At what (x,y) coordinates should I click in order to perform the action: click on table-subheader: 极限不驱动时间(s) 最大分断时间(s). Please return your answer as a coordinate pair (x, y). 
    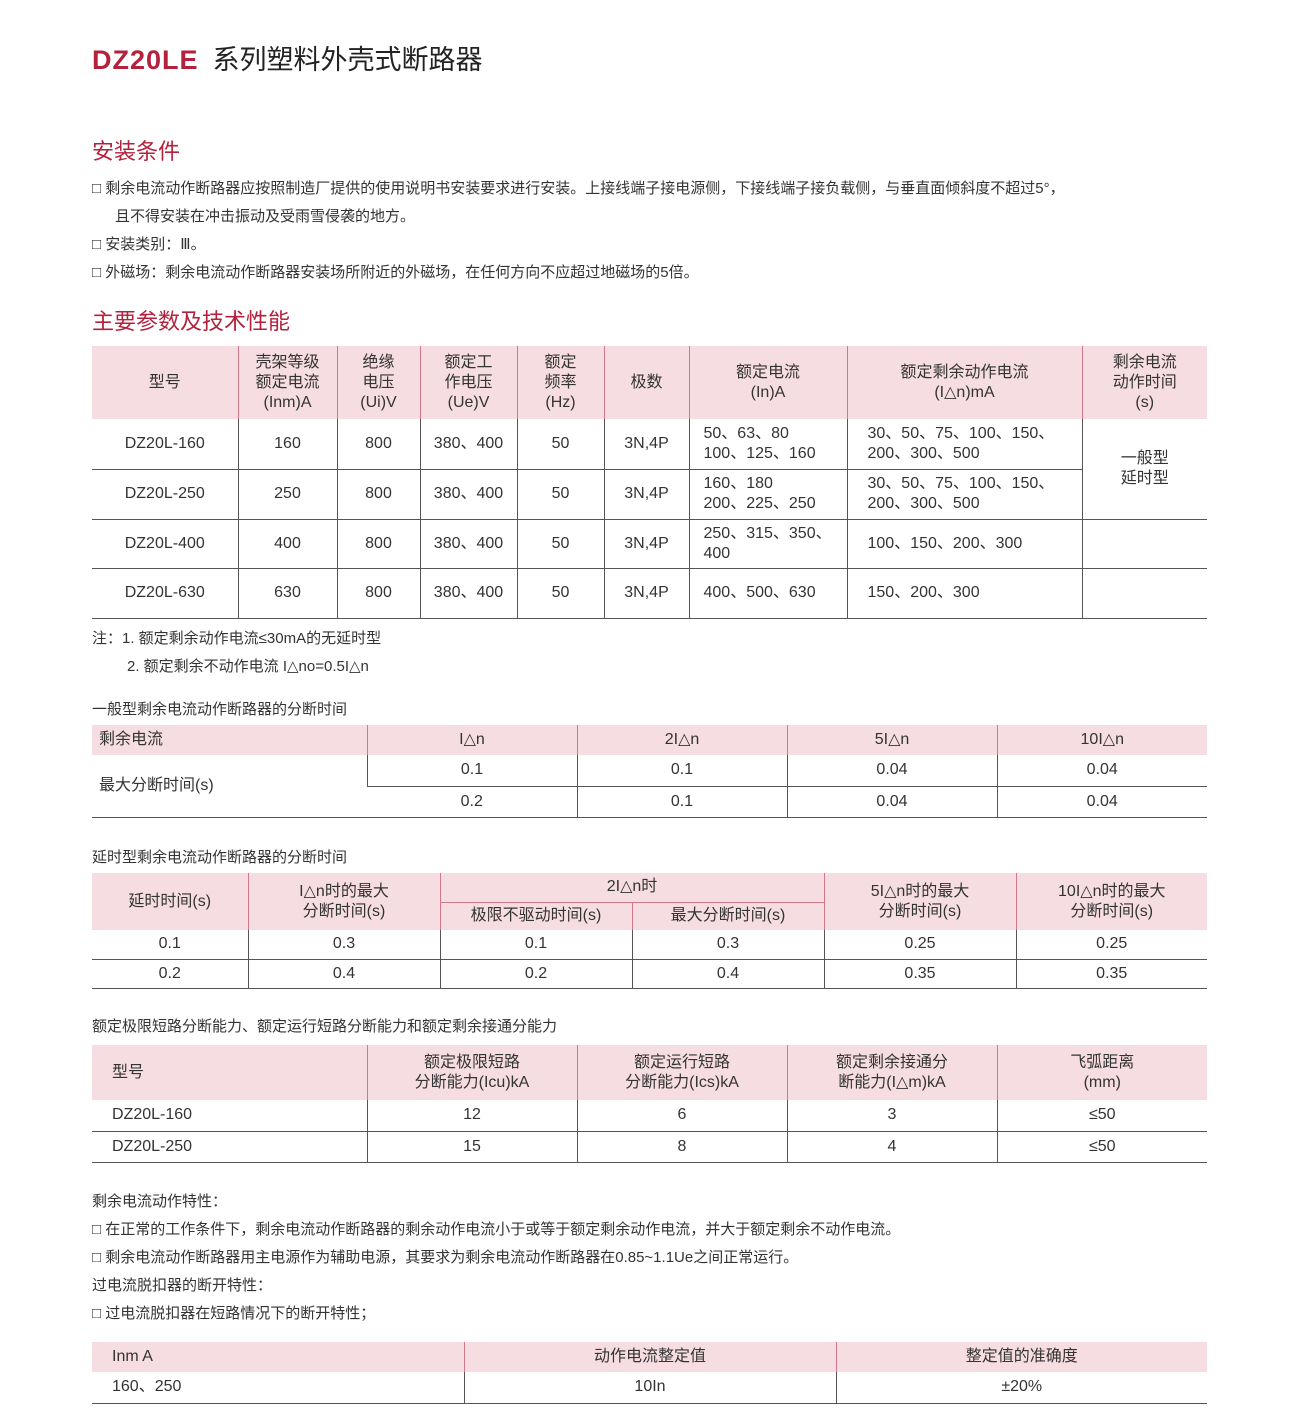
    Looking at the image, I should click on (649, 915).